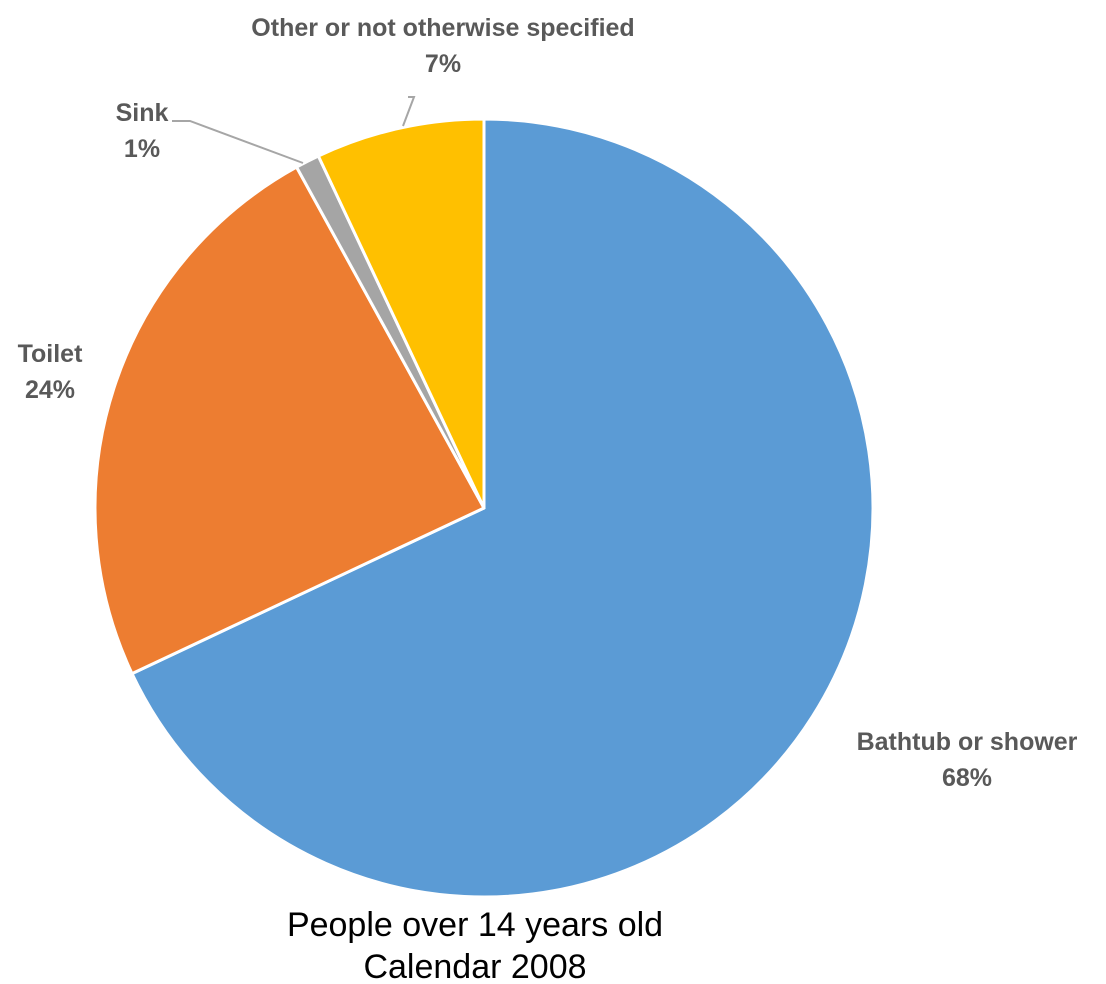 Image resolution: width=1106 pixels, height=984 pixels. Describe the element at coordinates (142, 113) in the screenshot. I see `slice-sink-label: Sink` at that location.